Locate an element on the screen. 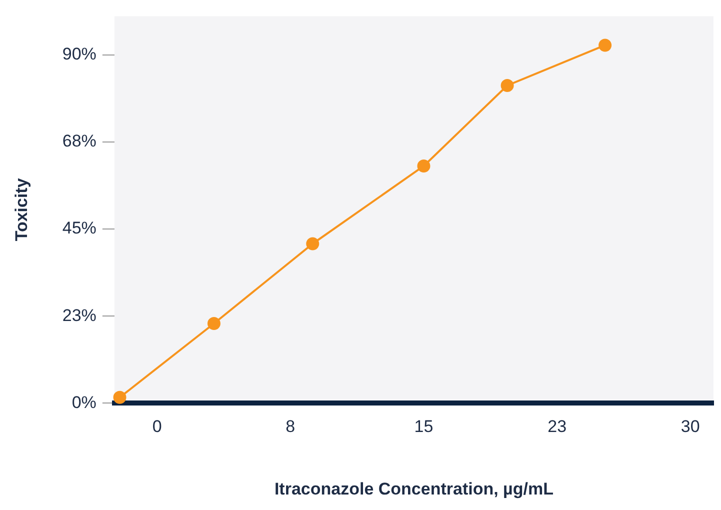 The image size is (721, 510). y-axis-title: Toxicity is located at coordinates (21, 210).